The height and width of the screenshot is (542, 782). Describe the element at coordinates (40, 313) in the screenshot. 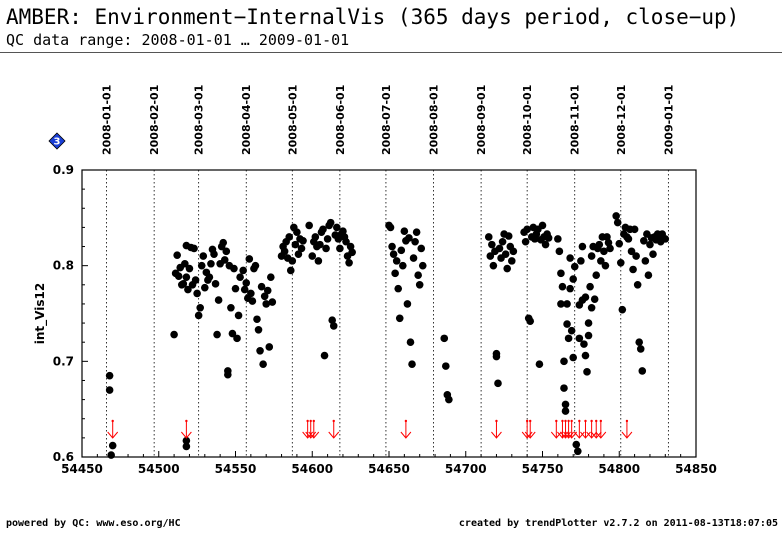

I see `y-axis-label: int_Vis12` at that location.